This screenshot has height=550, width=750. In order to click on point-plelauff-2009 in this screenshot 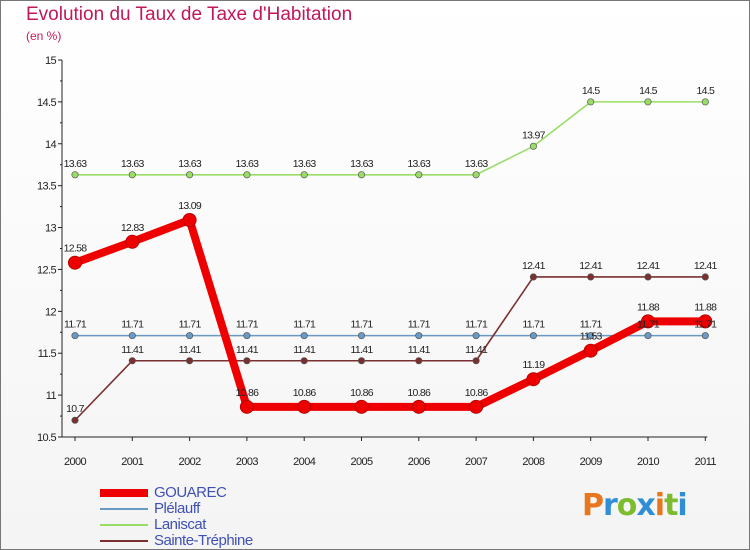, I will do `click(591, 336)`.